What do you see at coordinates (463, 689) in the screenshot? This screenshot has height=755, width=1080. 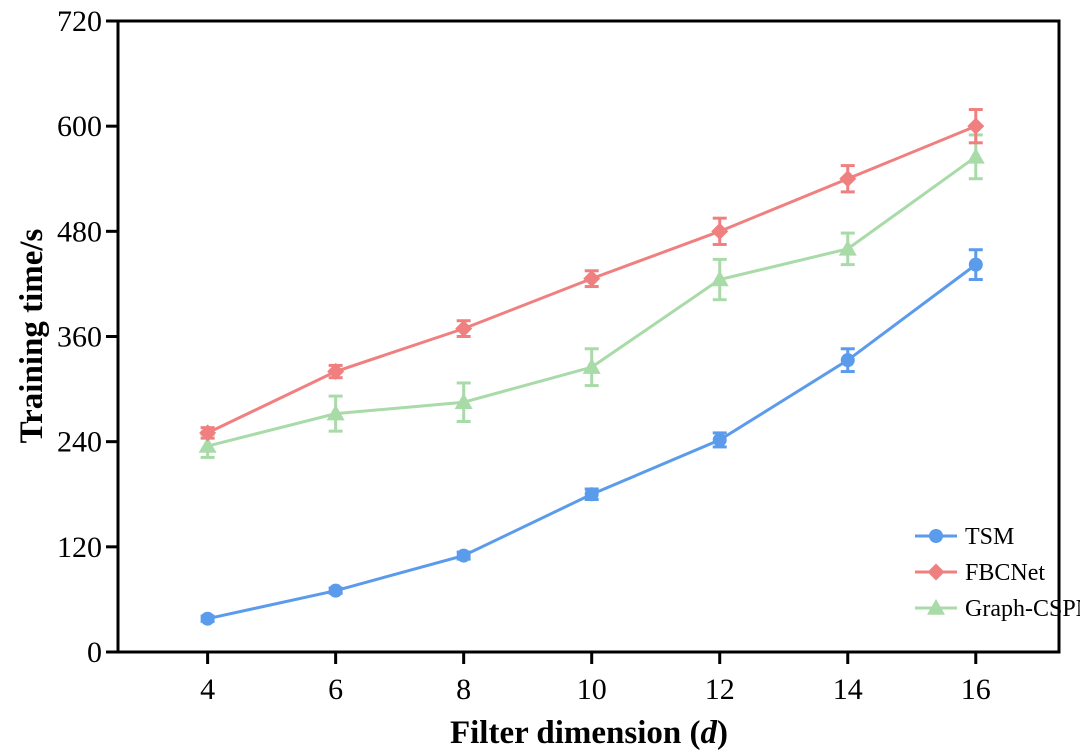 I see `x-tick-label: 8` at bounding box center [463, 689].